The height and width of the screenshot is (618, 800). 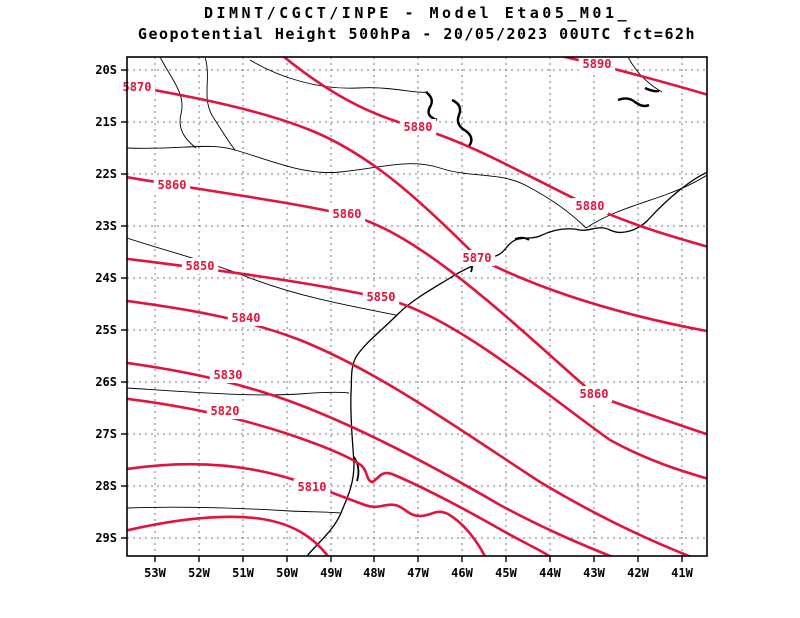 I want to click on lon-label: 43W, so click(x=594, y=573).